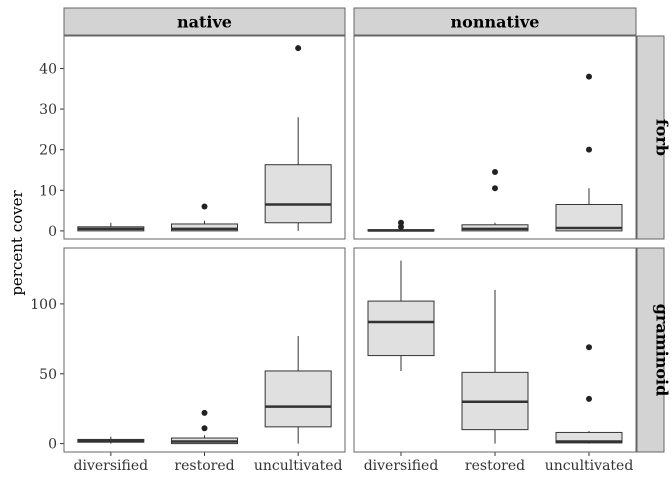 The width and height of the screenshot is (672, 480). Describe the element at coordinates (662, 137) in the screenshot. I see `row-strip-label: forb` at that location.